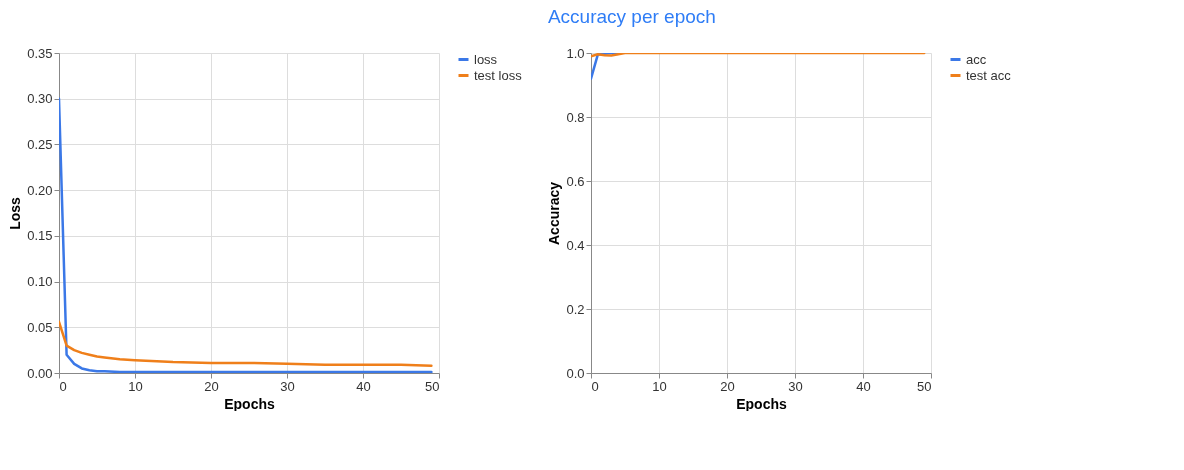  Describe the element at coordinates (40, 190) in the screenshot. I see `y-tick-label: 0.20` at that location.